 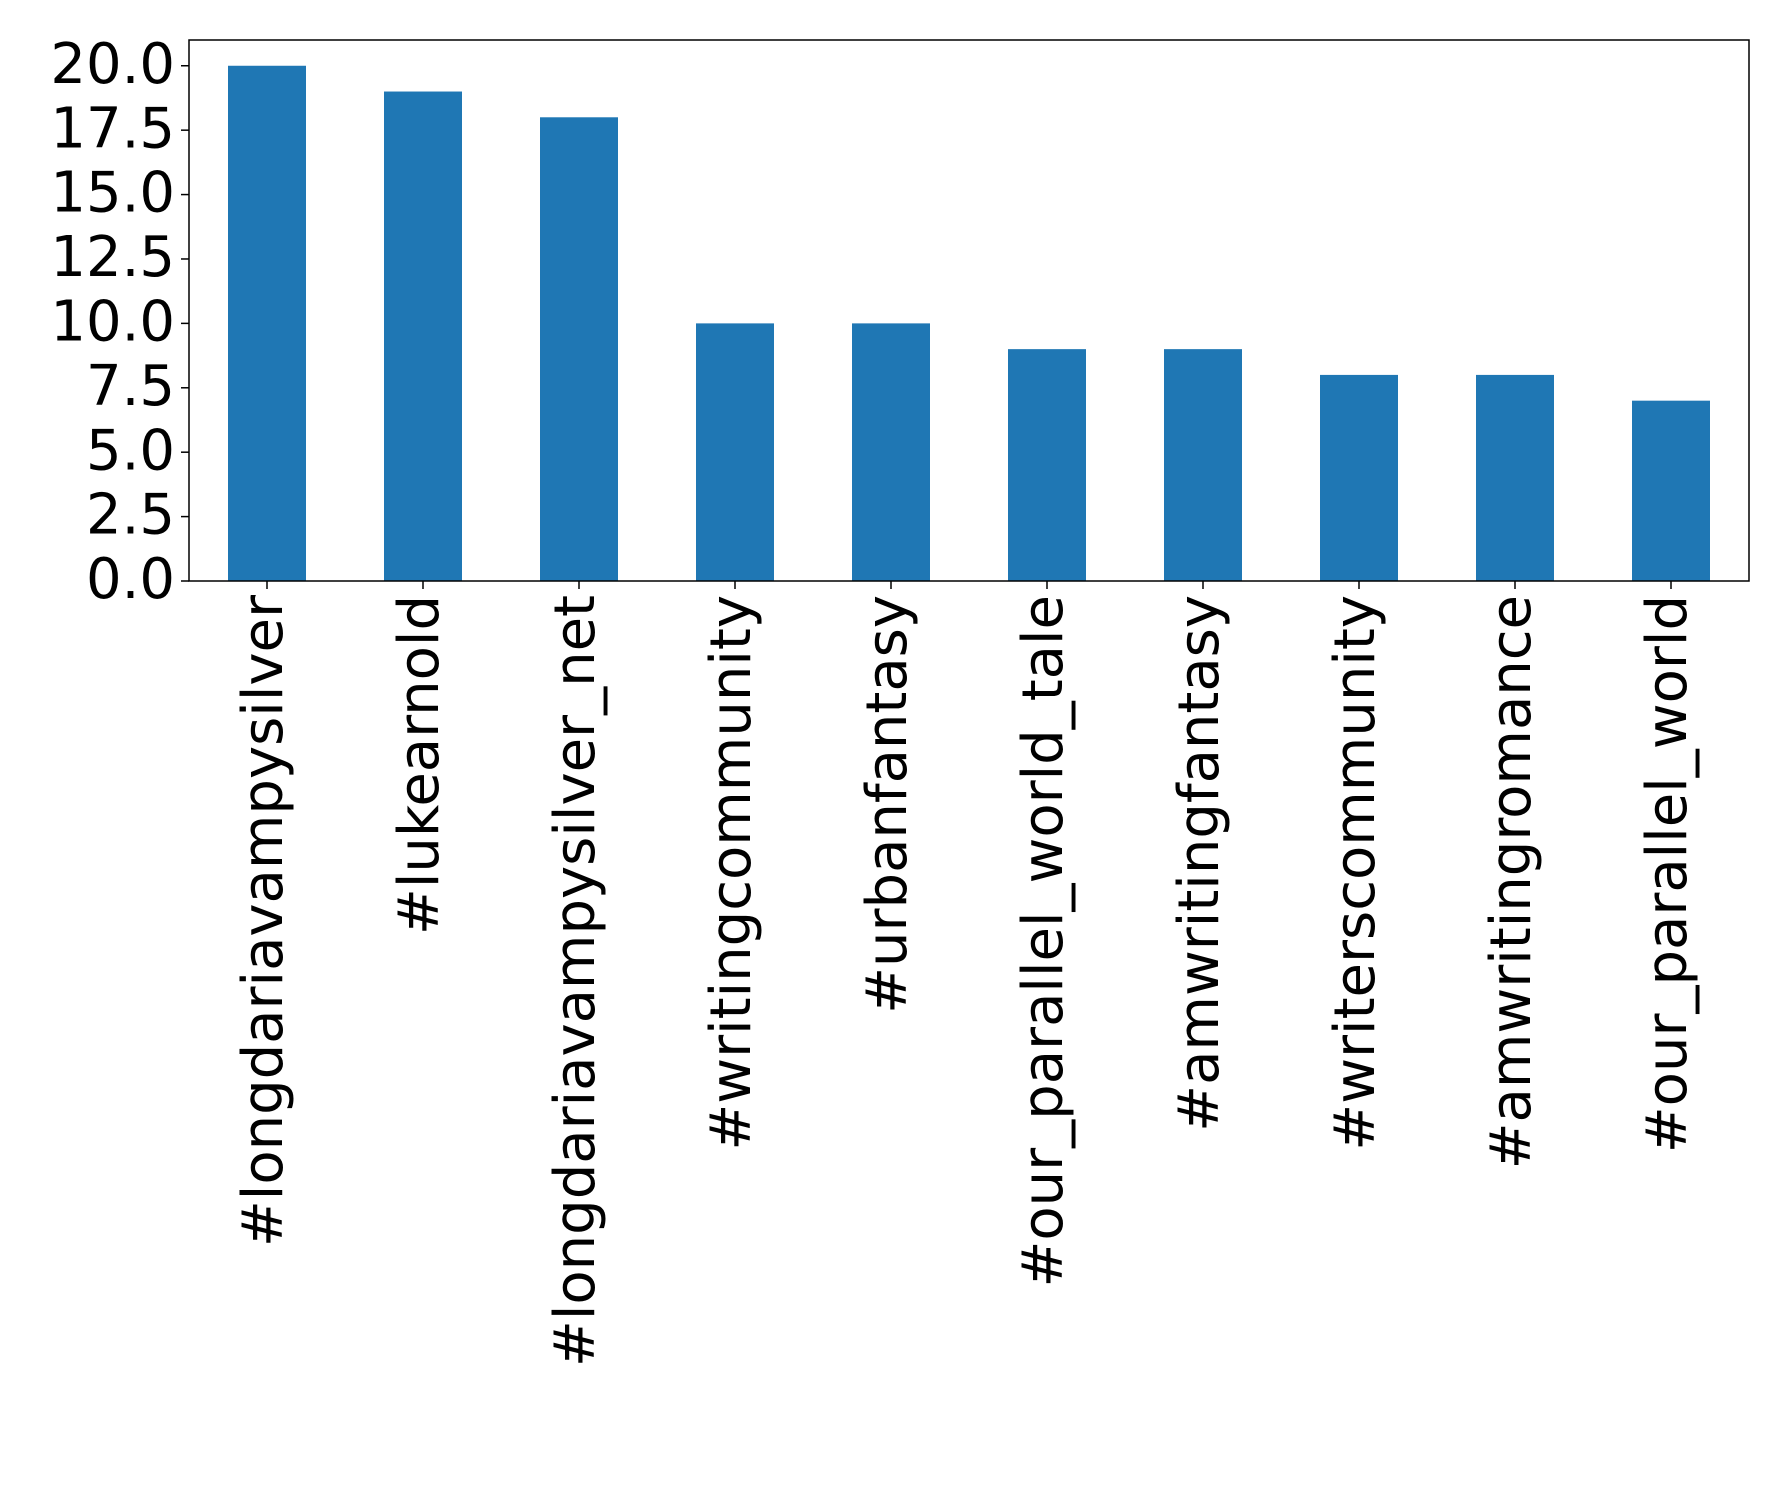 I want to click on x-tick-label: #lukearnold, so click(x=419, y=765).